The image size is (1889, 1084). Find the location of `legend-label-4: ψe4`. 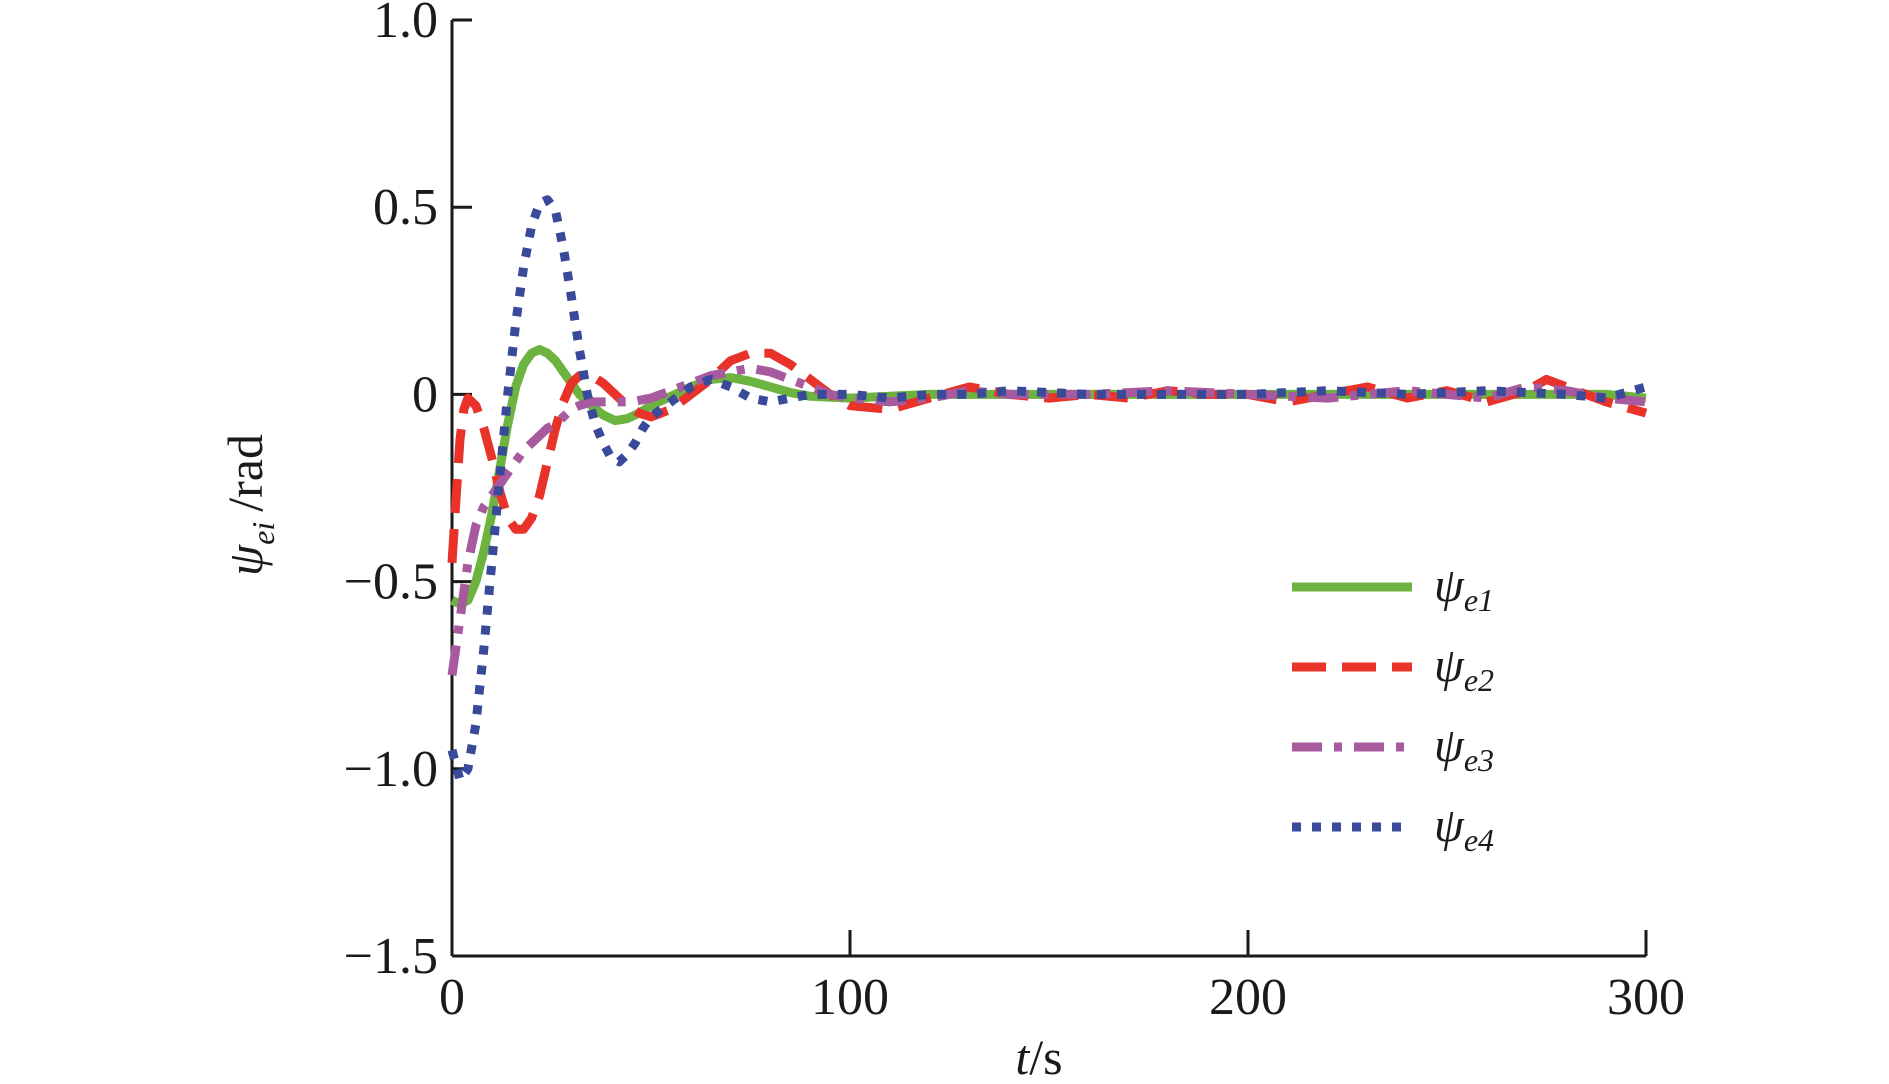

legend-label-4: ψe4 is located at coordinates (1464, 828).